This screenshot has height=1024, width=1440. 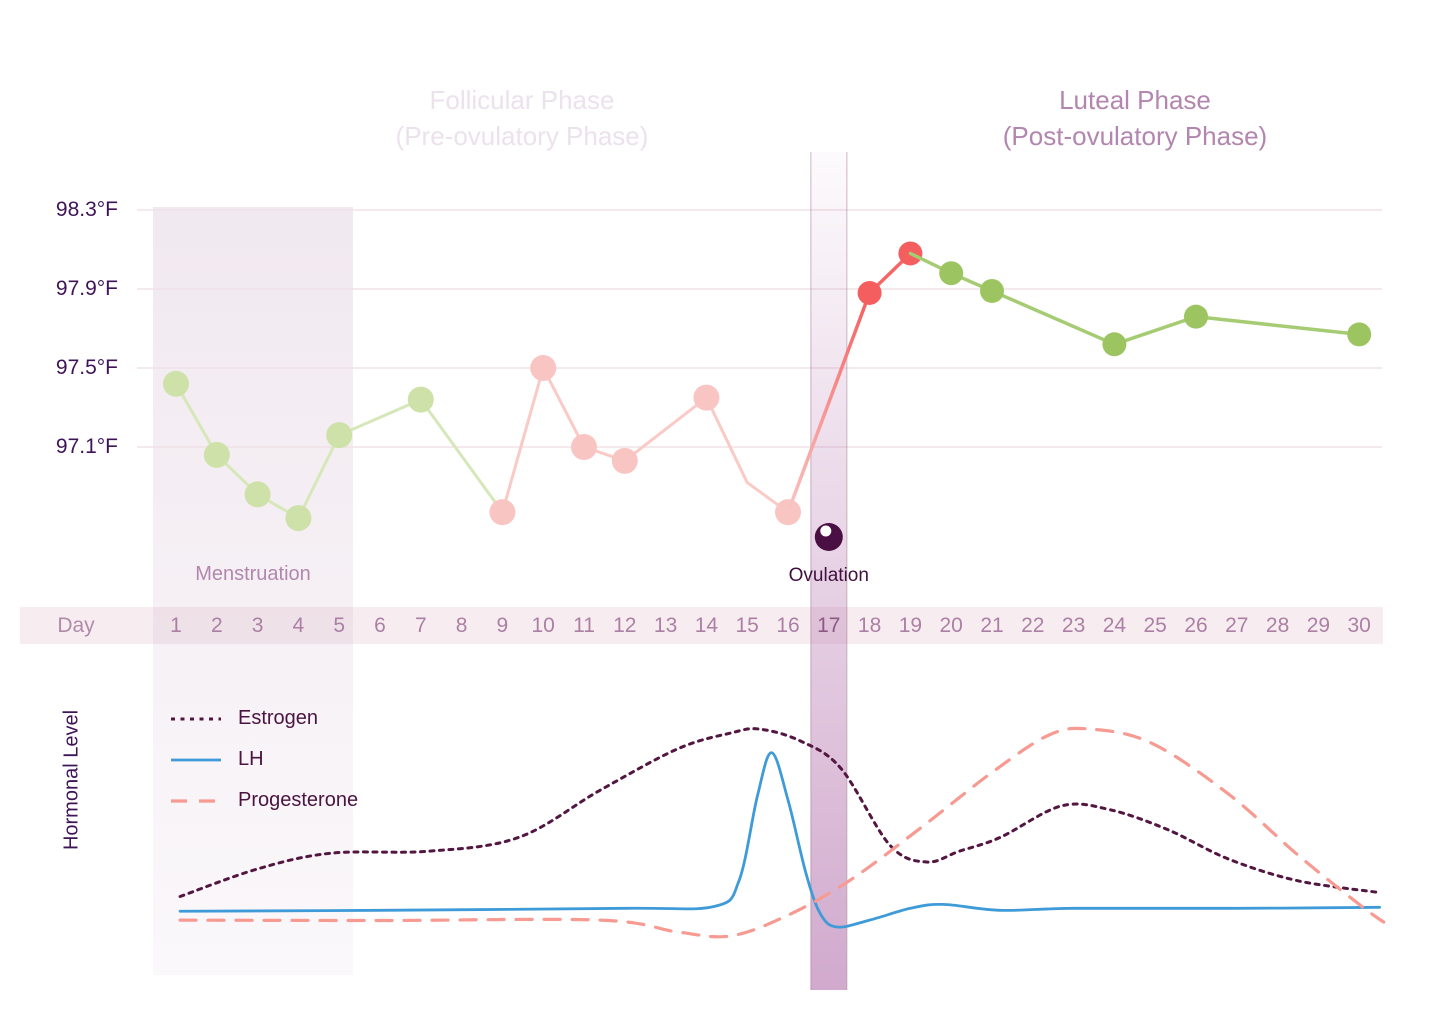 I want to click on ovulation-label: Ovulation, so click(x=828, y=575).